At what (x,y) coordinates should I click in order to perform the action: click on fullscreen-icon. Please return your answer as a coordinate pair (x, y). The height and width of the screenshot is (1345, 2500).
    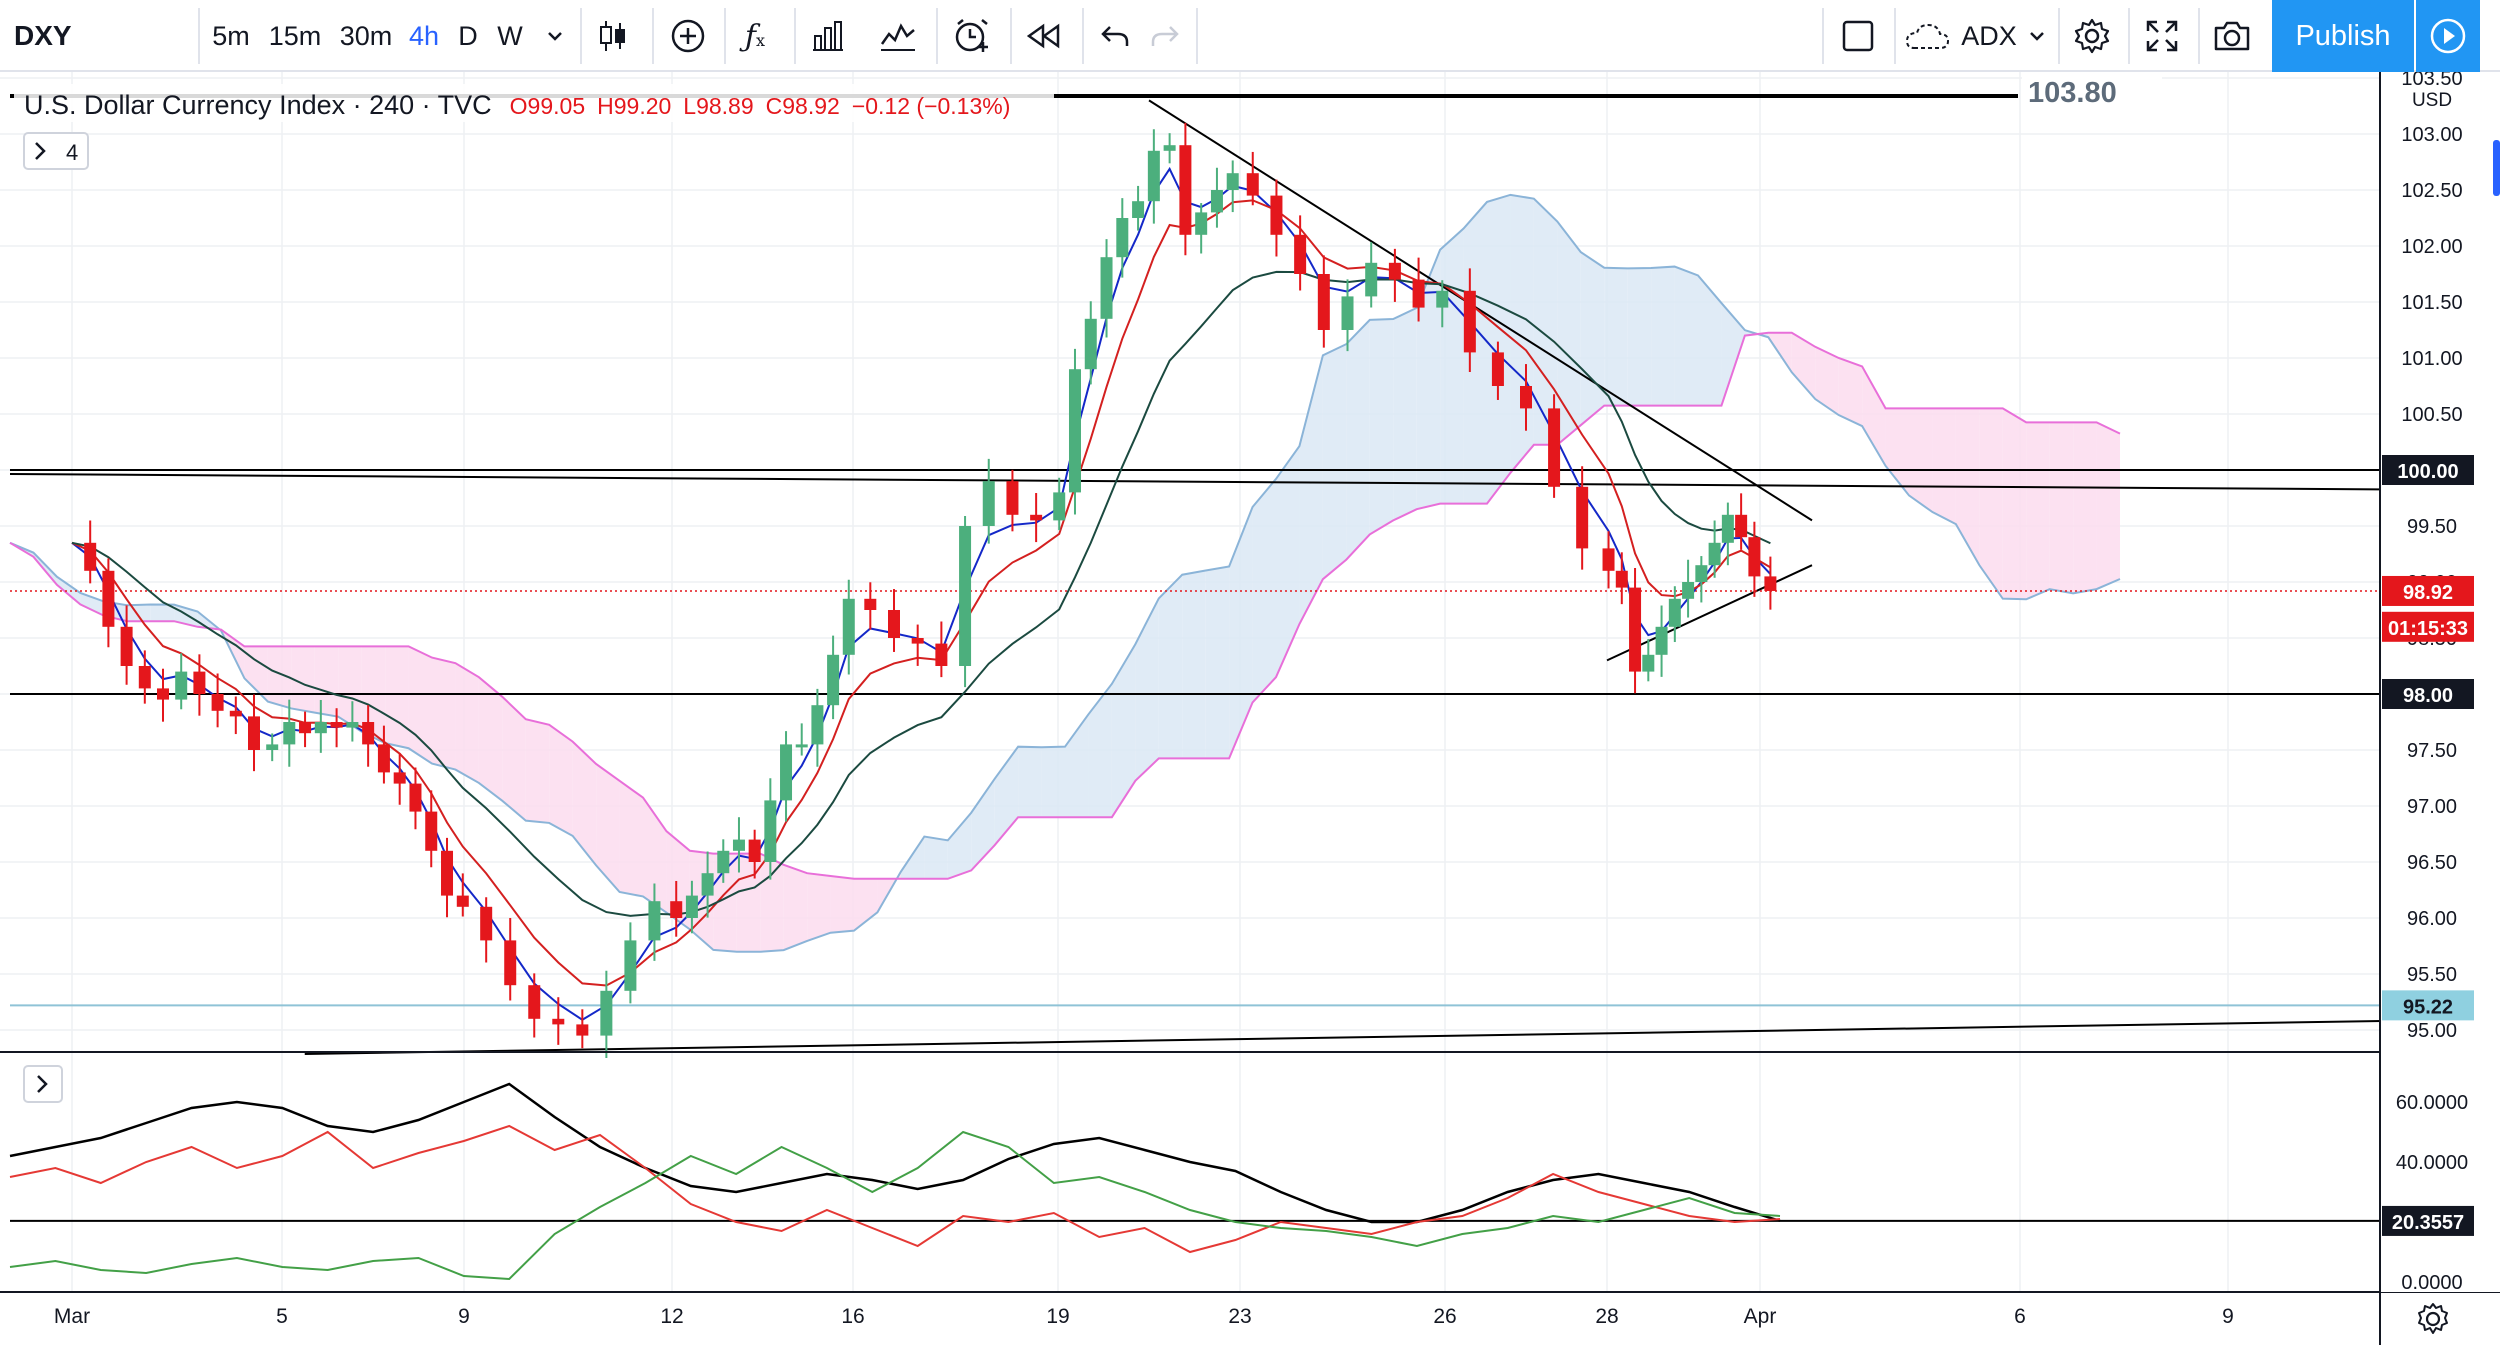
    Looking at the image, I should click on (2162, 36).